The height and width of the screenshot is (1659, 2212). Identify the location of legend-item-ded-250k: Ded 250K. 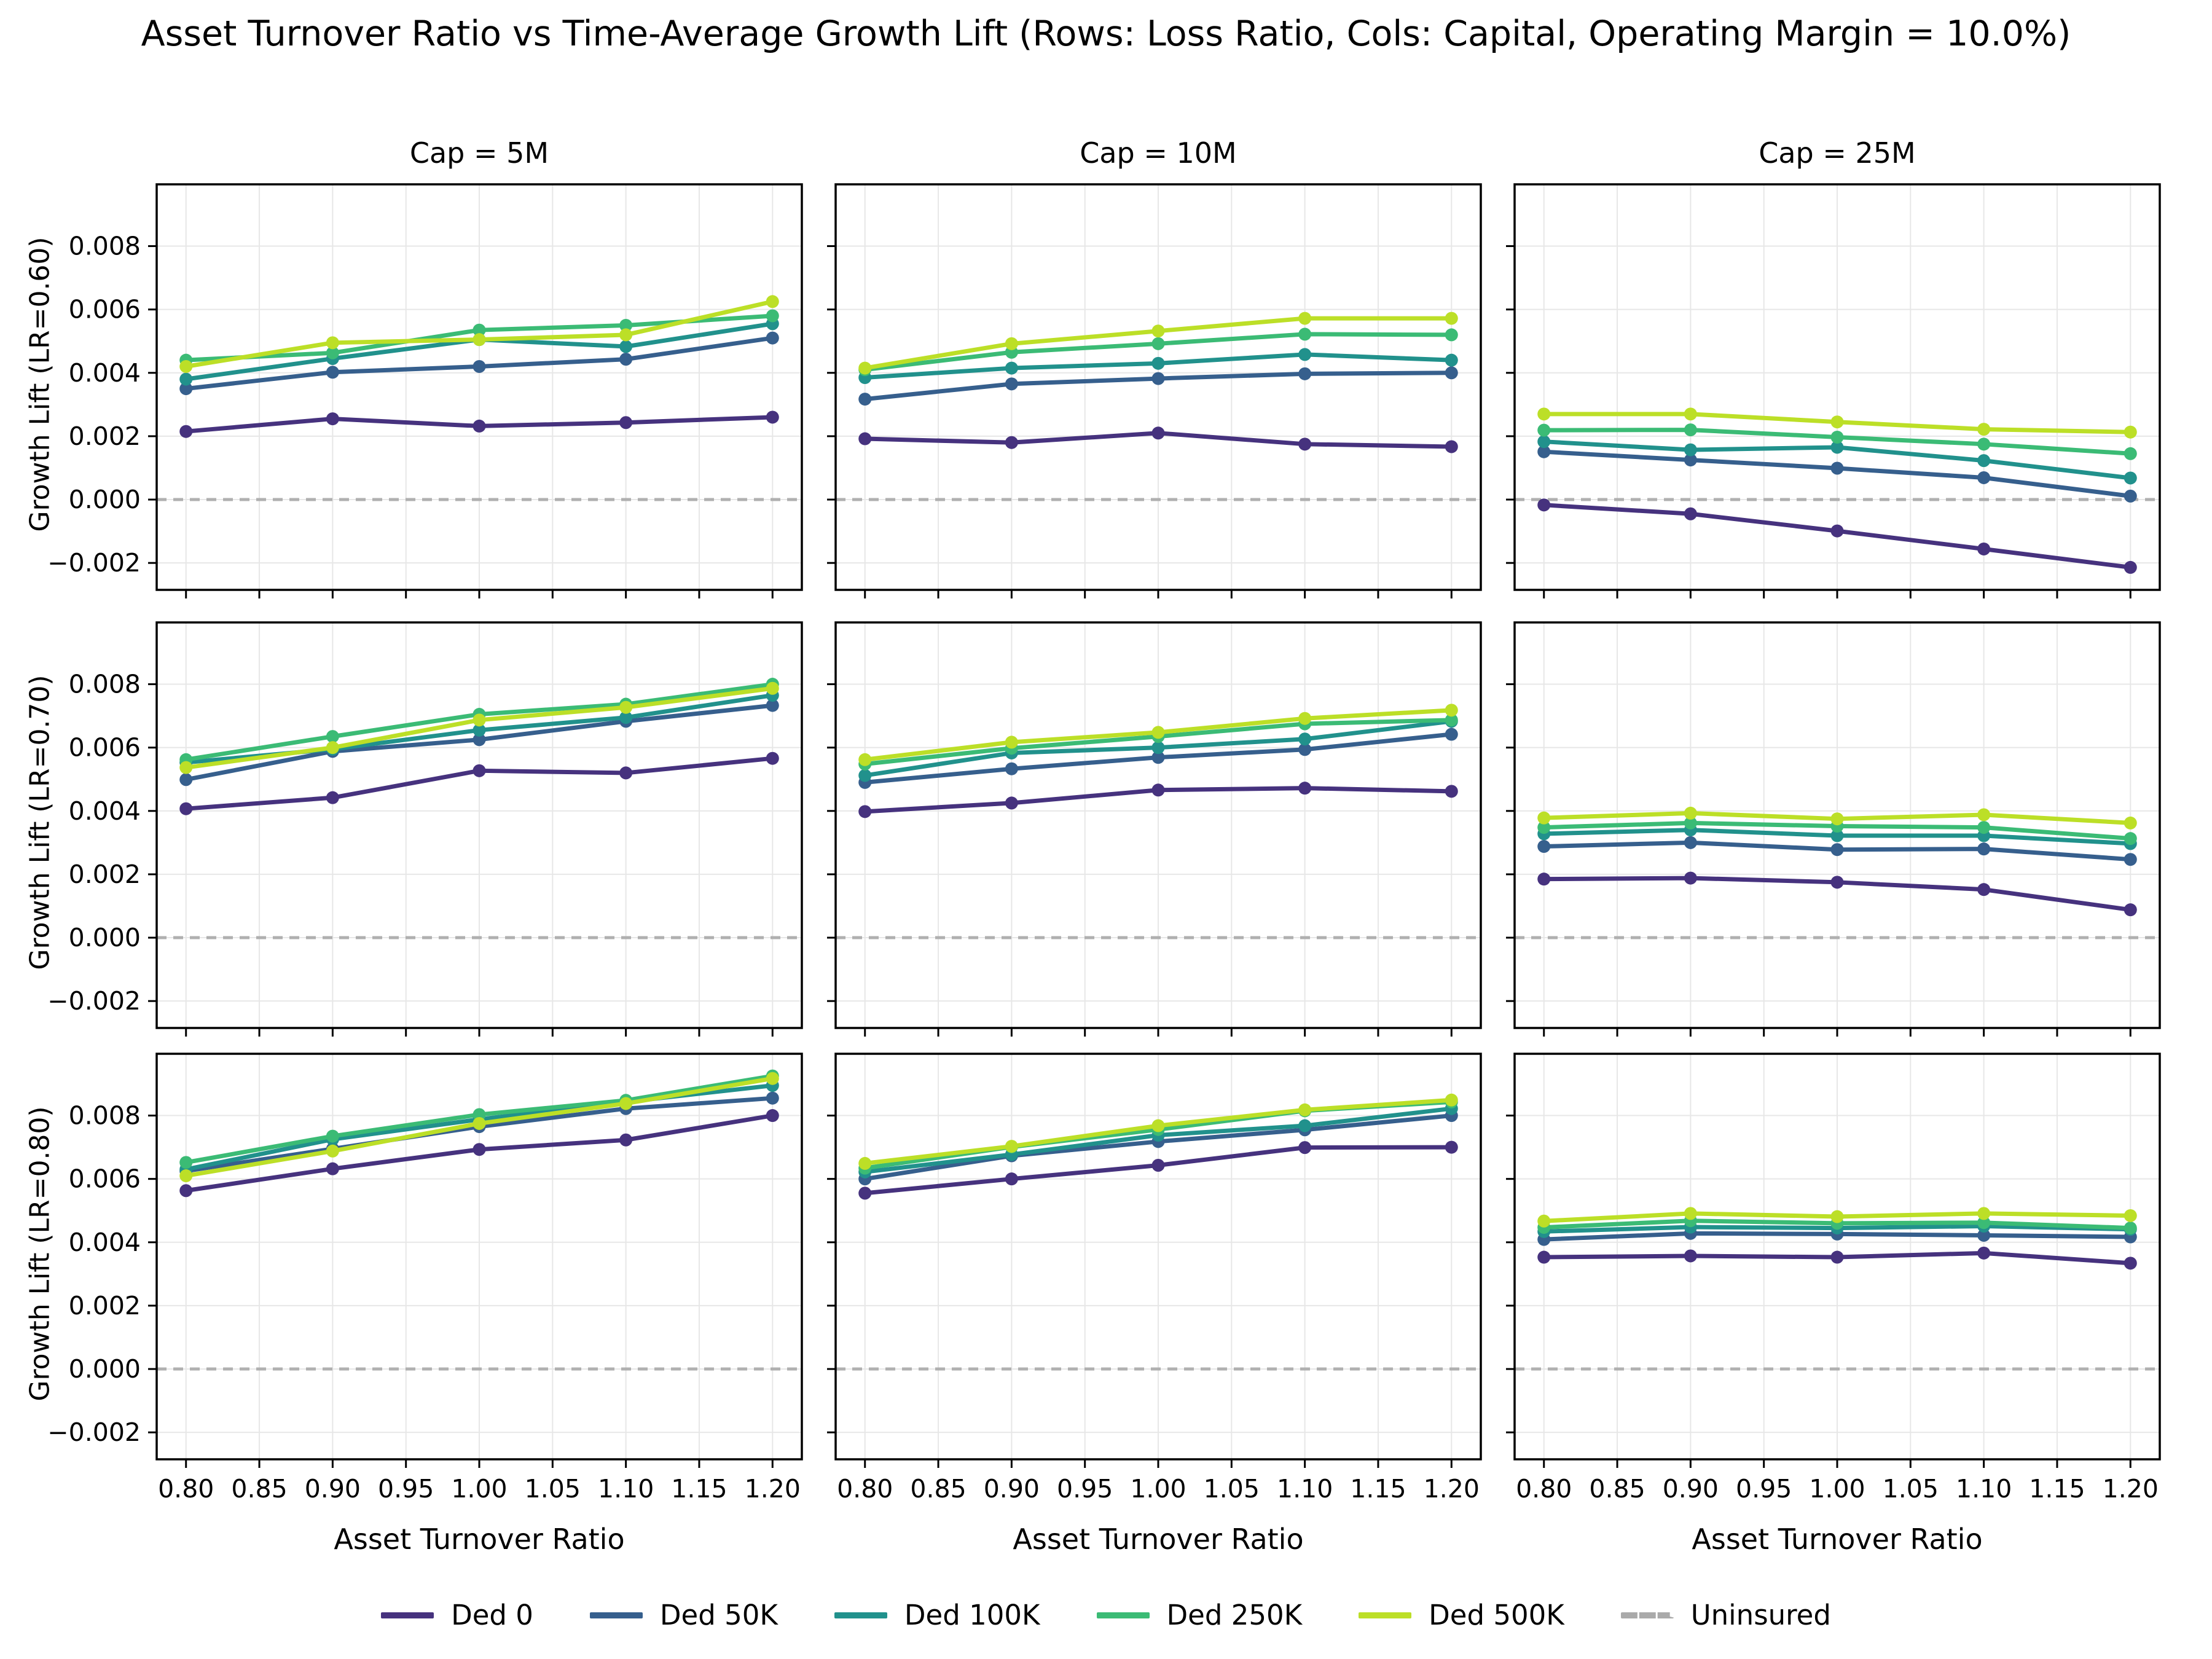
(1199, 1615).